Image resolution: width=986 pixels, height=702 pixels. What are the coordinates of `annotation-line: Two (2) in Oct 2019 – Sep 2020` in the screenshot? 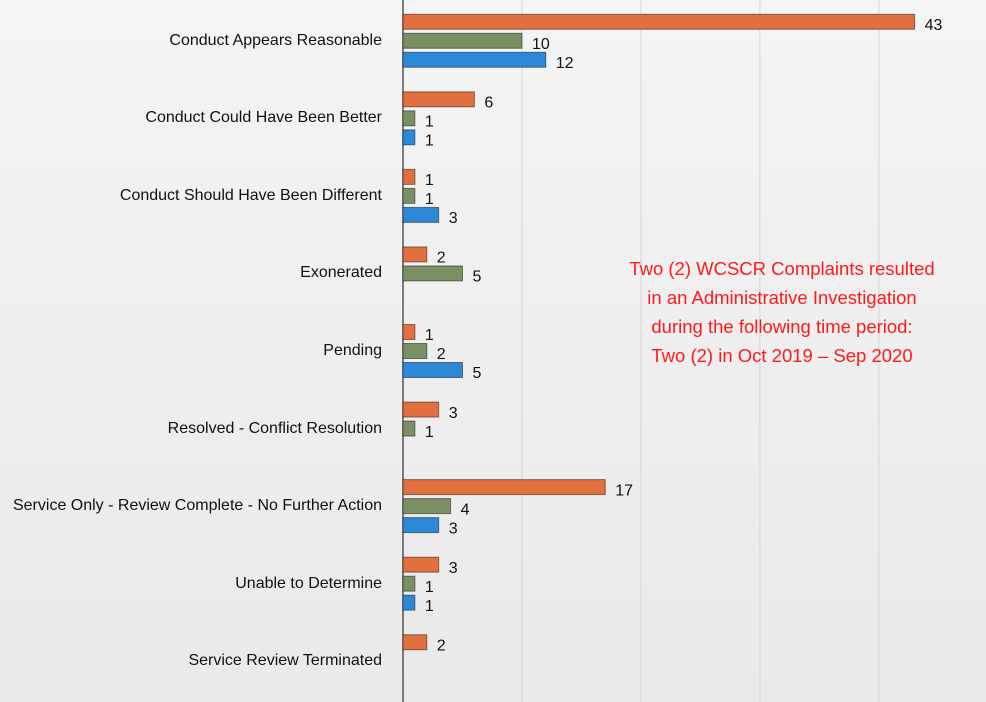 It's located at (782, 355).